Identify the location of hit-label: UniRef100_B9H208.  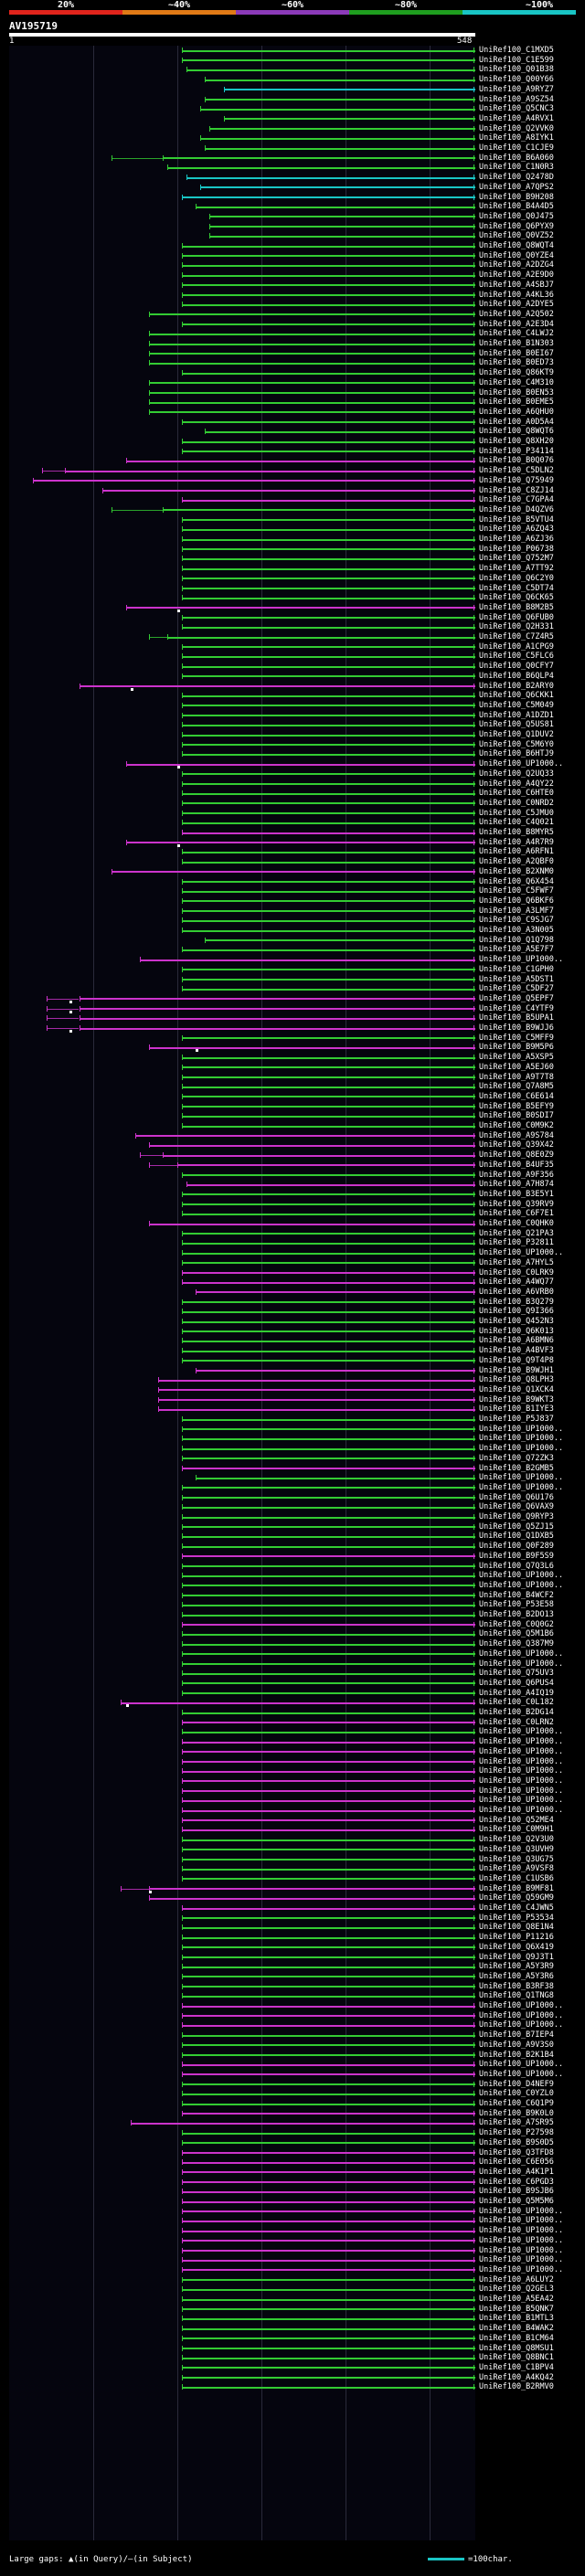
(516, 197).